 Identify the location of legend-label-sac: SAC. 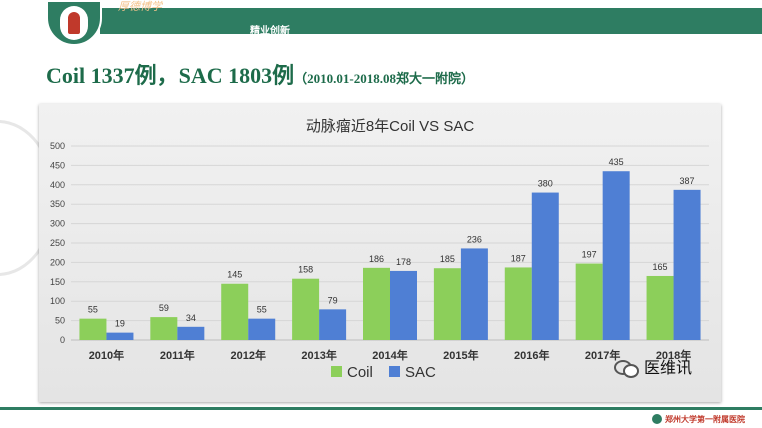
(420, 372).